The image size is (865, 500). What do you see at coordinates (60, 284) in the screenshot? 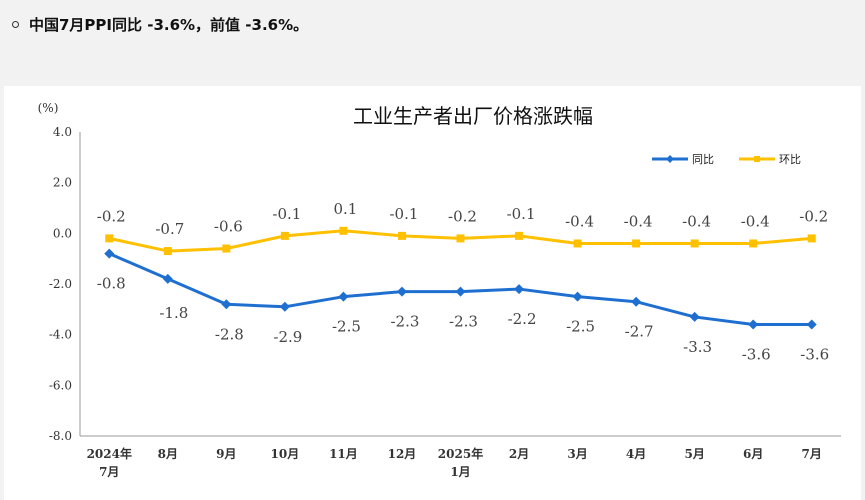
I see `y-tick-label: -2.0` at bounding box center [60, 284].